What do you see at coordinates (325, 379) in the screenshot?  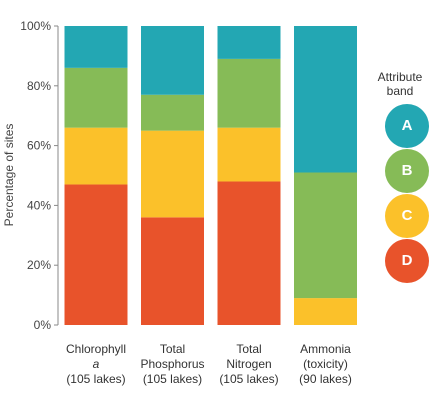 I see `category-label-line3: (90 lakes)` at bounding box center [325, 379].